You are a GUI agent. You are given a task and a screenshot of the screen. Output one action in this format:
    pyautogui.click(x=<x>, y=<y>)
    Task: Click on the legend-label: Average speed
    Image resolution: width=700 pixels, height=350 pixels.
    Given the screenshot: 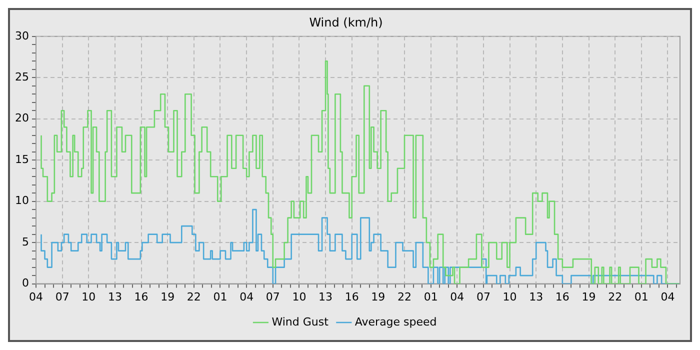 What is the action you would take?
    pyautogui.click(x=395, y=321)
    